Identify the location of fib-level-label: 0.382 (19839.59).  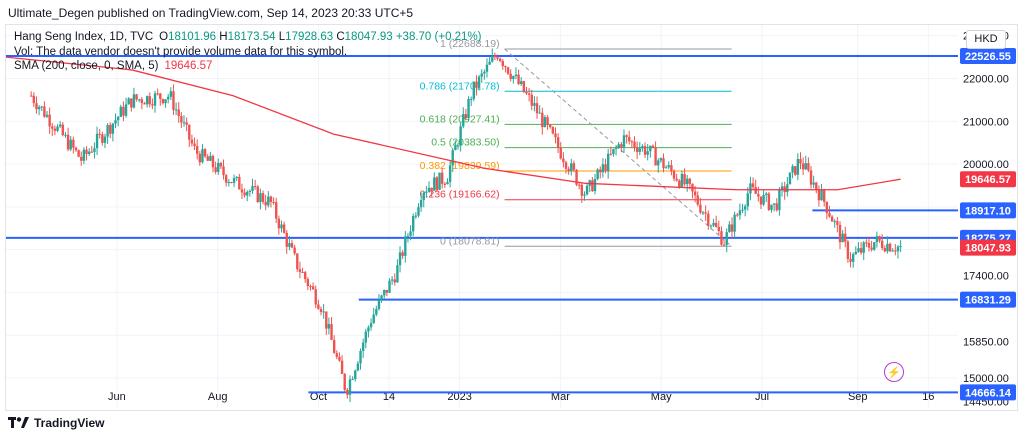
(460, 166).